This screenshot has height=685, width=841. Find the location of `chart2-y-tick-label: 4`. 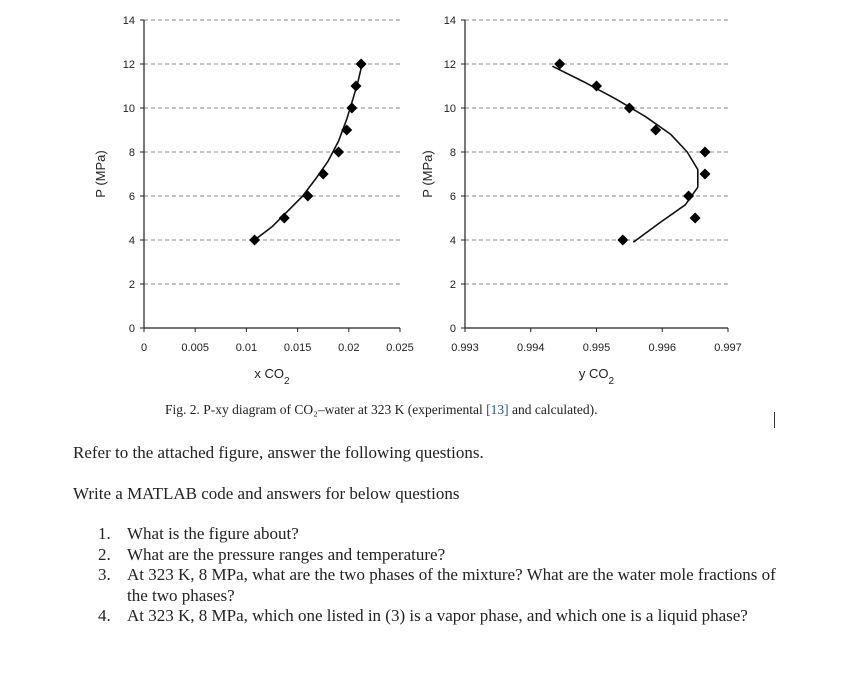

chart2-y-tick-label: 4 is located at coordinates (453, 241).